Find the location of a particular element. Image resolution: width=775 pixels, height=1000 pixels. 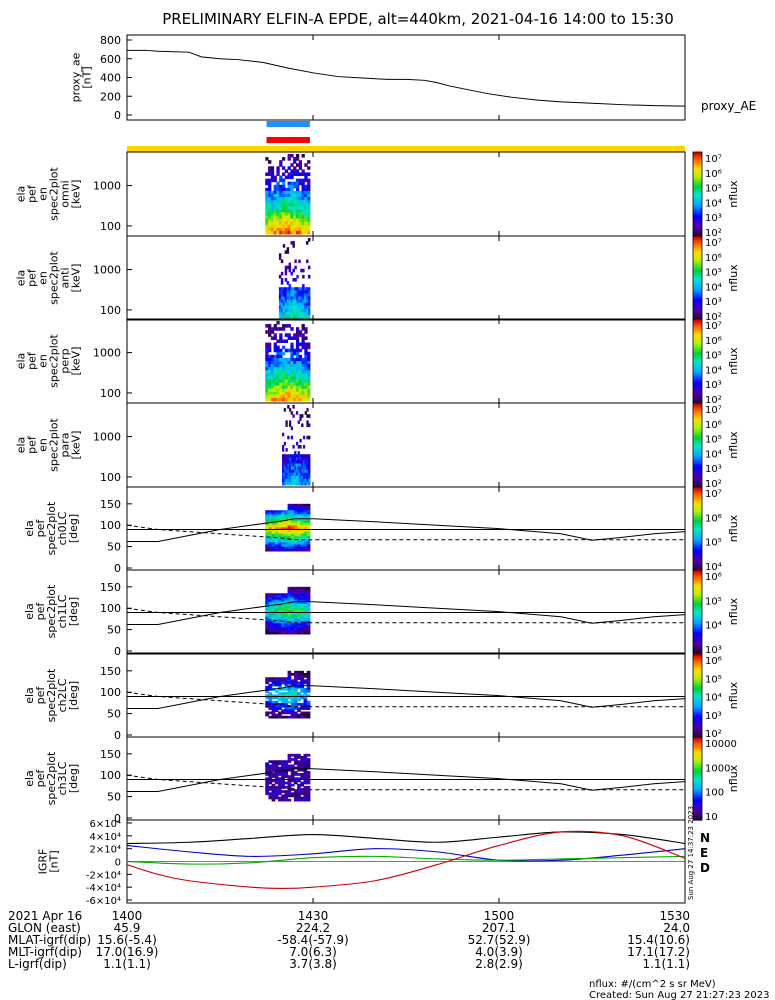

en-colorbar-tick: 10² is located at coordinates (713, 400).